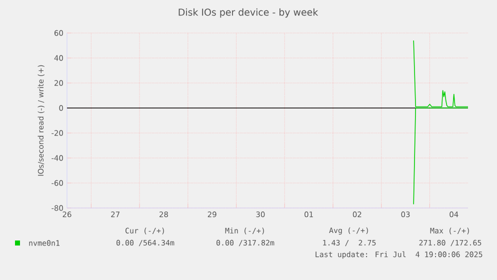  Describe the element at coordinates (248, 13) in the screenshot. I see `chart-title: Disk IOs per device - by week` at that location.